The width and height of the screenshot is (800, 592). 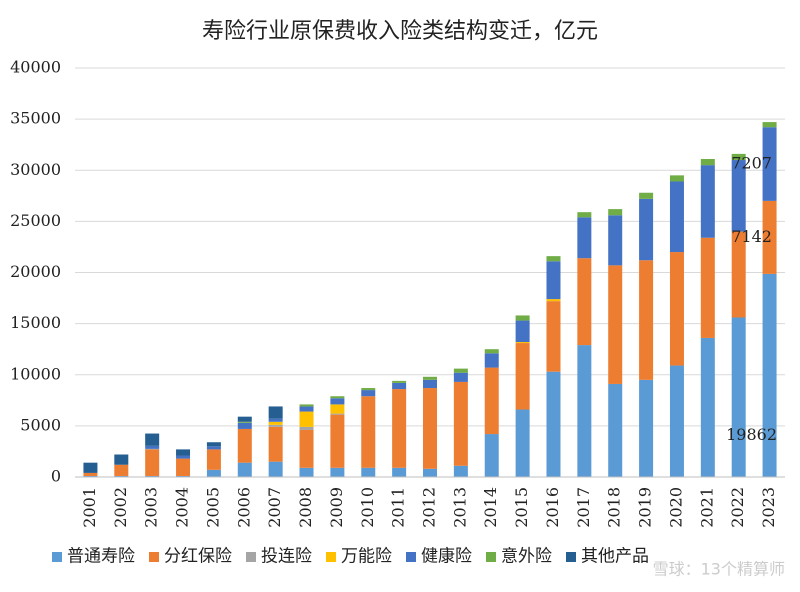 I want to click on x-tick-label: 2023, so click(x=768, y=507).